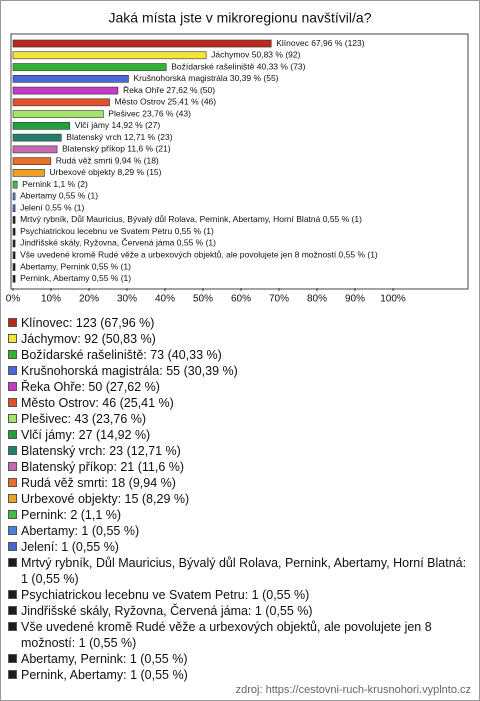 The width and height of the screenshot is (480, 701). I want to click on legend-item: Město Ostrov: 46 (25,41 %), so click(238, 403).